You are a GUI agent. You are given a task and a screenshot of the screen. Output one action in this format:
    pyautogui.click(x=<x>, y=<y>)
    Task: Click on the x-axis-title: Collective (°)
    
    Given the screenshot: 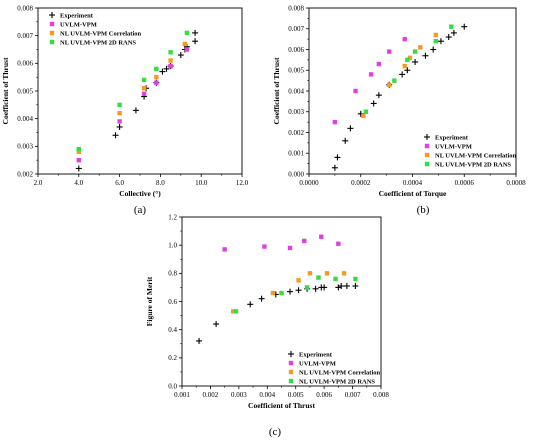 What is the action you would take?
    pyautogui.click(x=140, y=193)
    